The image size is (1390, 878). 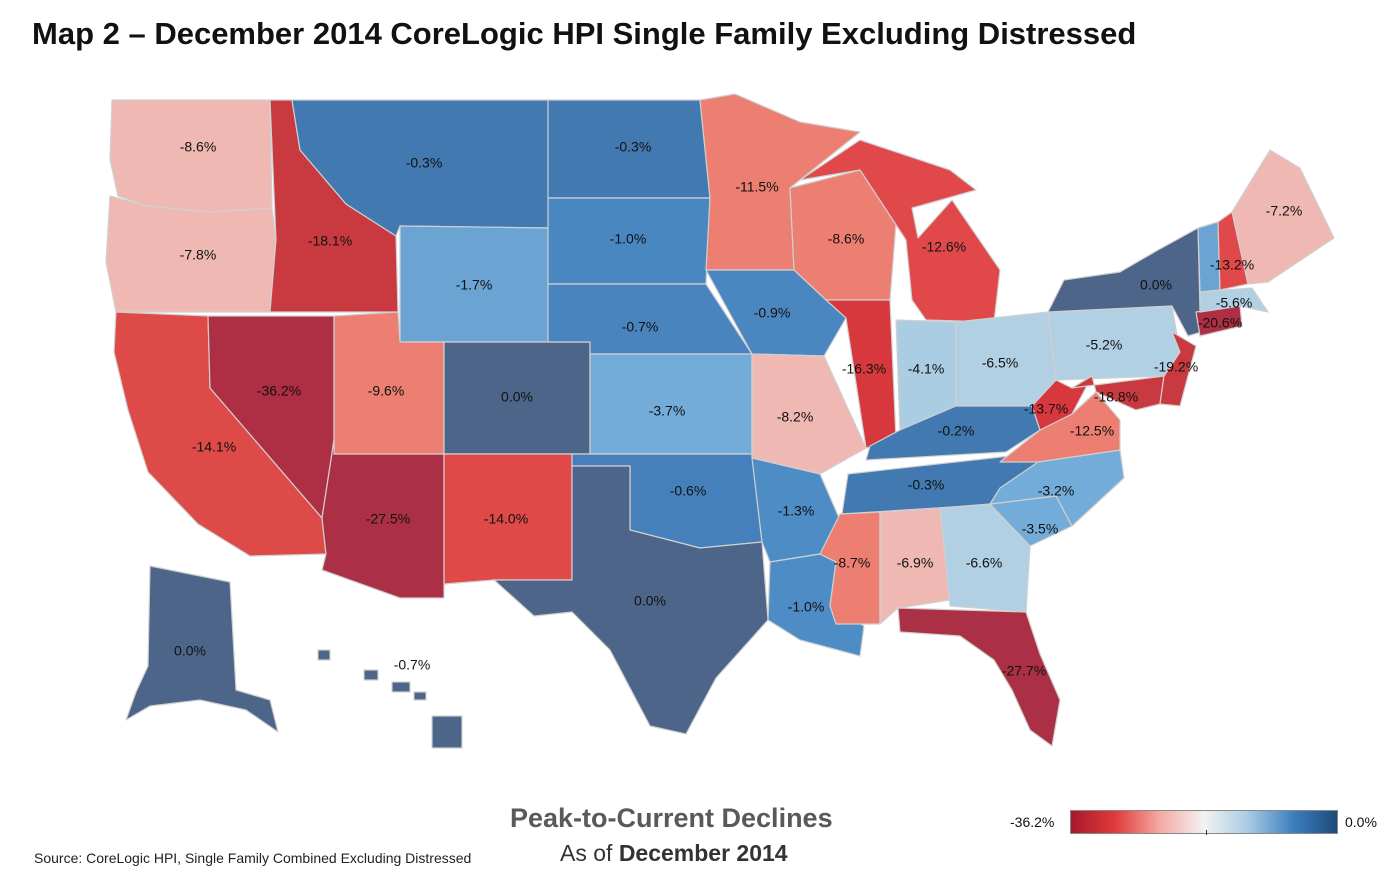 I want to click on state-hawaii, so click(x=390, y=699).